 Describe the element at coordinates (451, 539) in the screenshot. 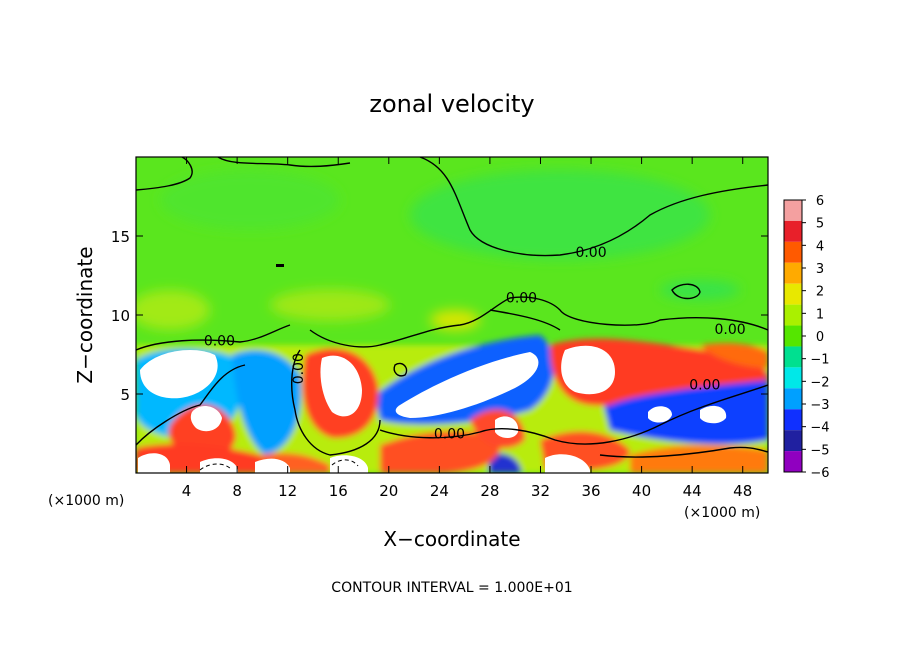

I see `x-axis-label: X−coordinate` at that location.